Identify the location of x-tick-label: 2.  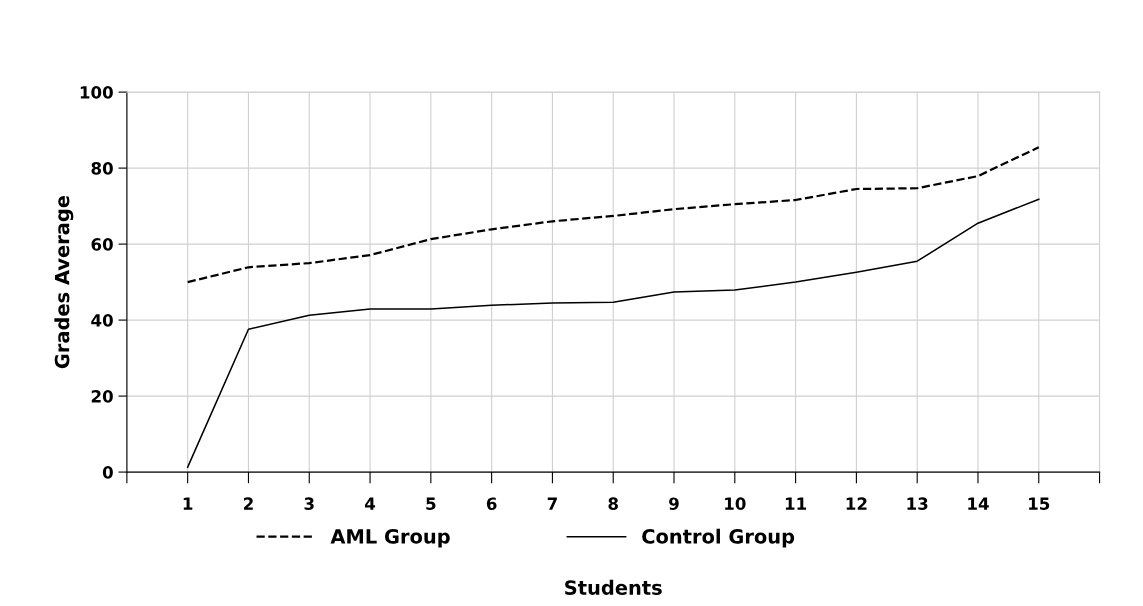
(248, 503).